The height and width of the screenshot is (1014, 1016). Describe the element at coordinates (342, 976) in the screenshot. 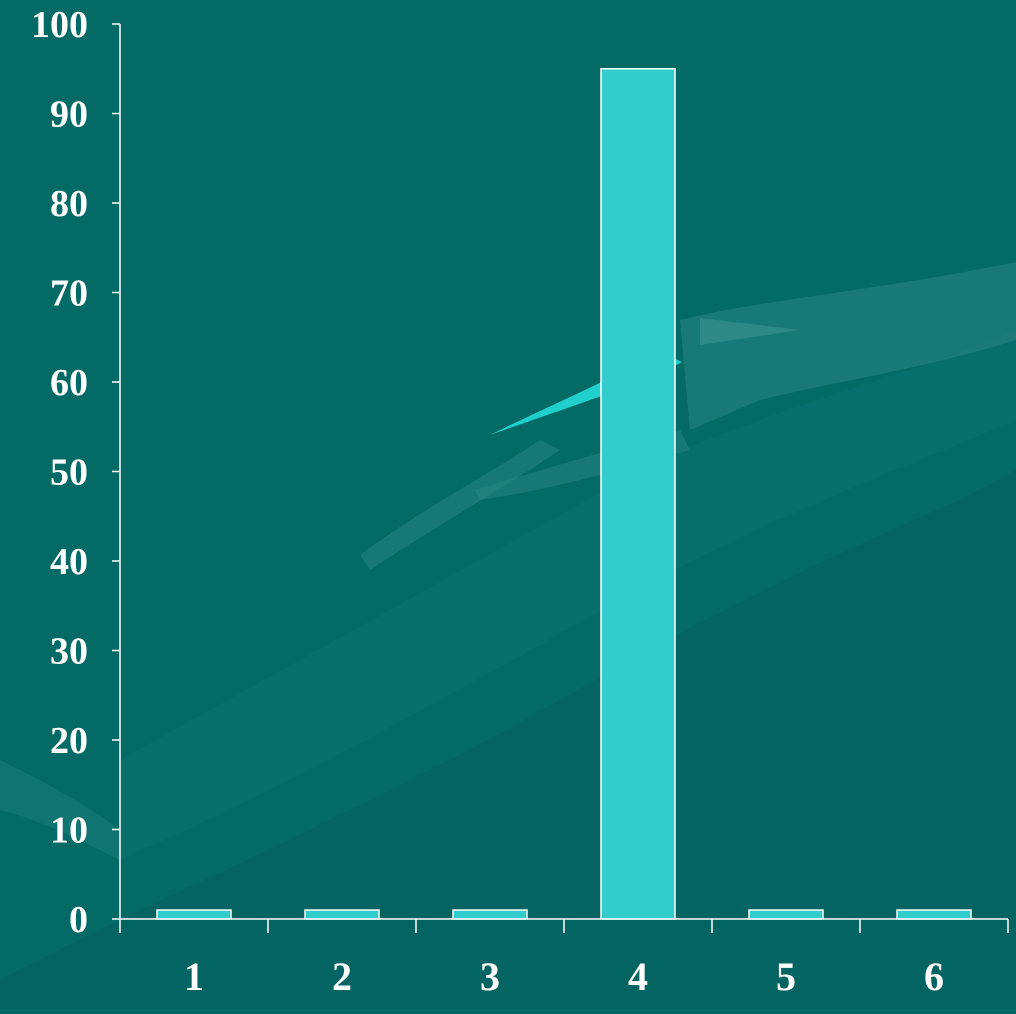

I see `x-tick-label: 2` at that location.